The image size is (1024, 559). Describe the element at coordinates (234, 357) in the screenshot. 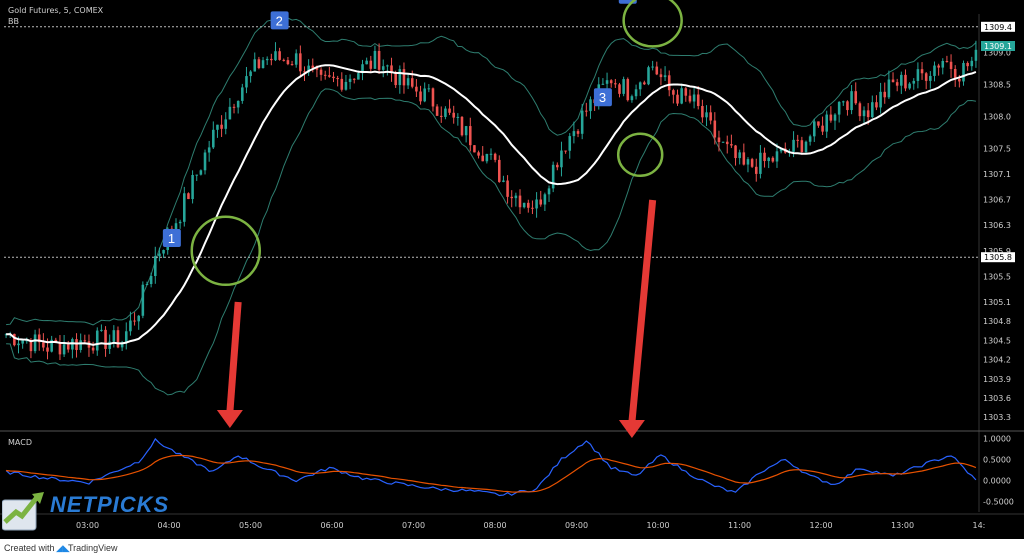

I see `arrow-shaft` at that location.